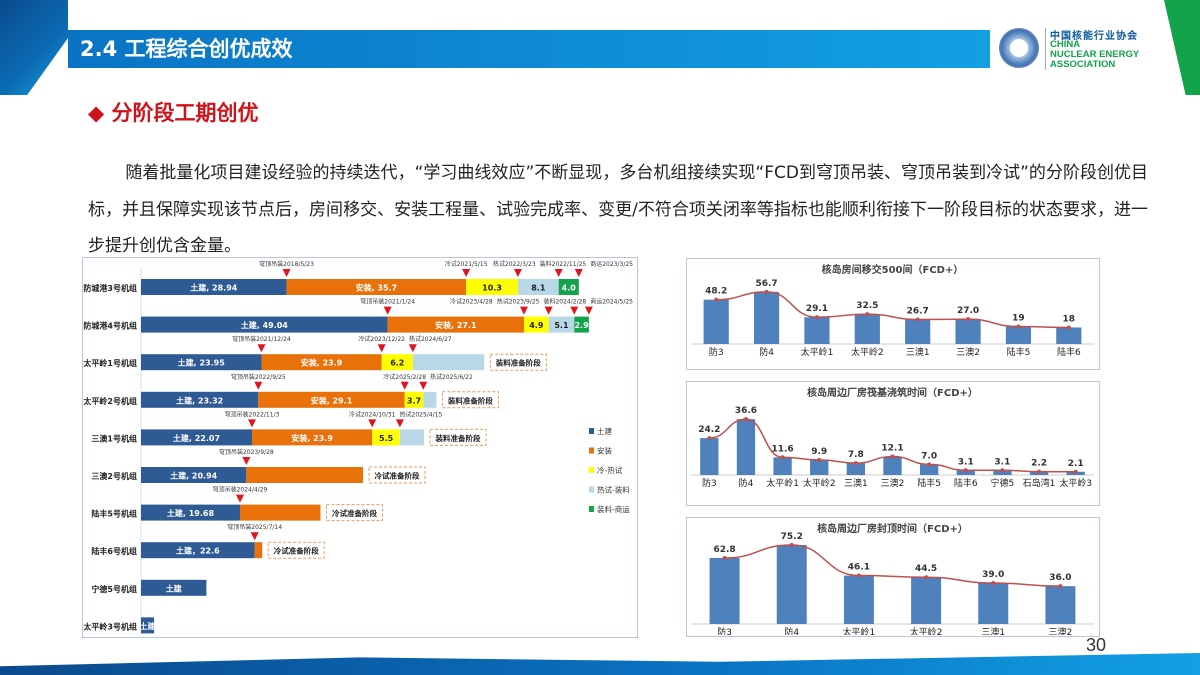  I want to click on segment-label: 土建, 23.95, so click(202, 363).